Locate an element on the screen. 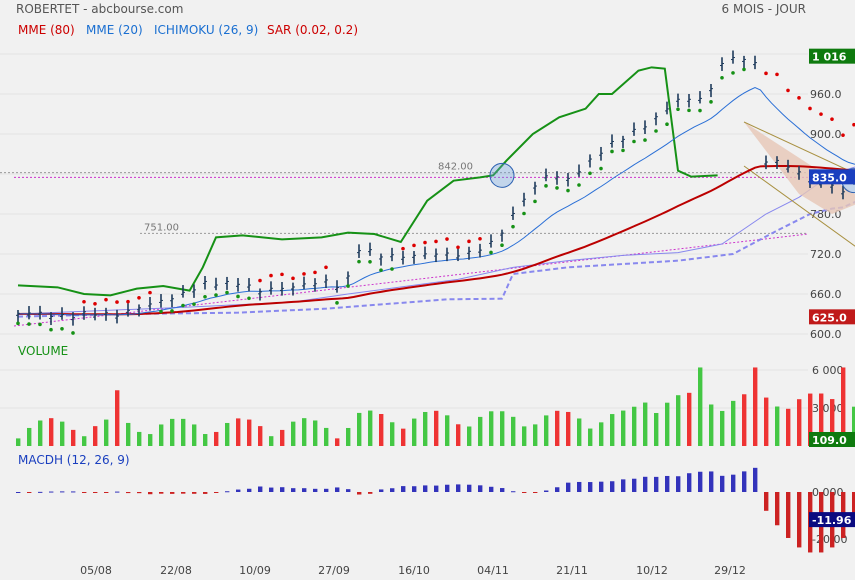  volume-panel: 3 000 6 000 109.0 is located at coordinates (427, 405).